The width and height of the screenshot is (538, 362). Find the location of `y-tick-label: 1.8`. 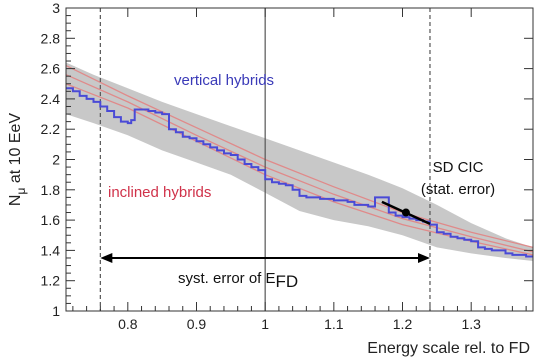

y-tick-label: 1.8 is located at coordinates (51, 190).